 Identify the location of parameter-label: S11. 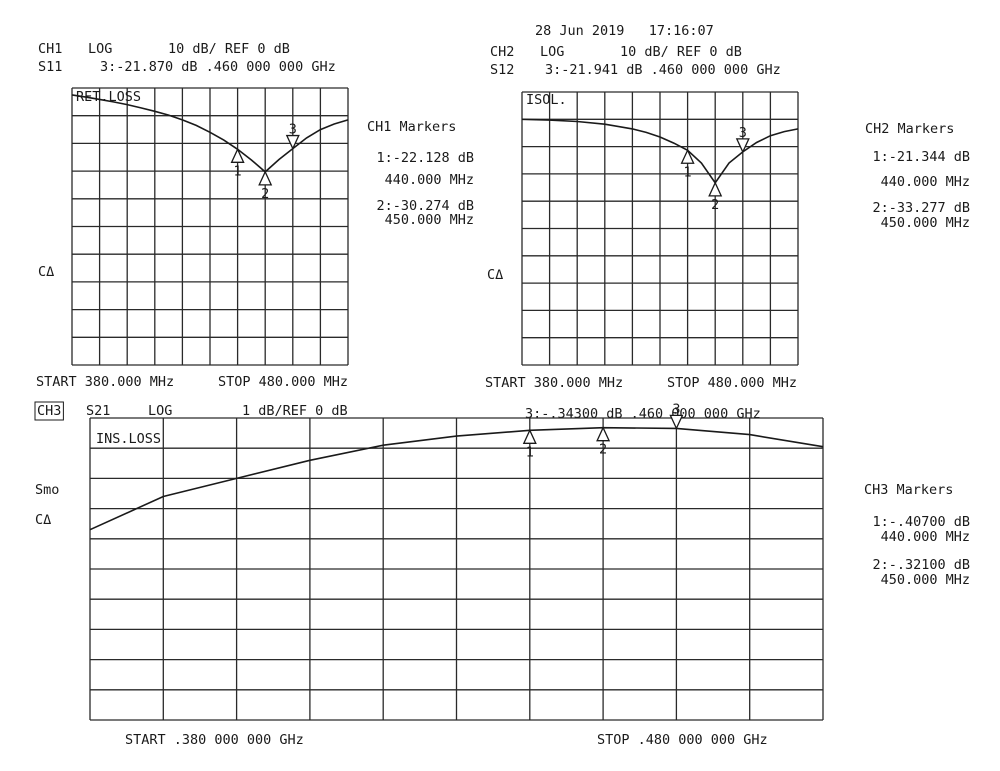
(50, 67).